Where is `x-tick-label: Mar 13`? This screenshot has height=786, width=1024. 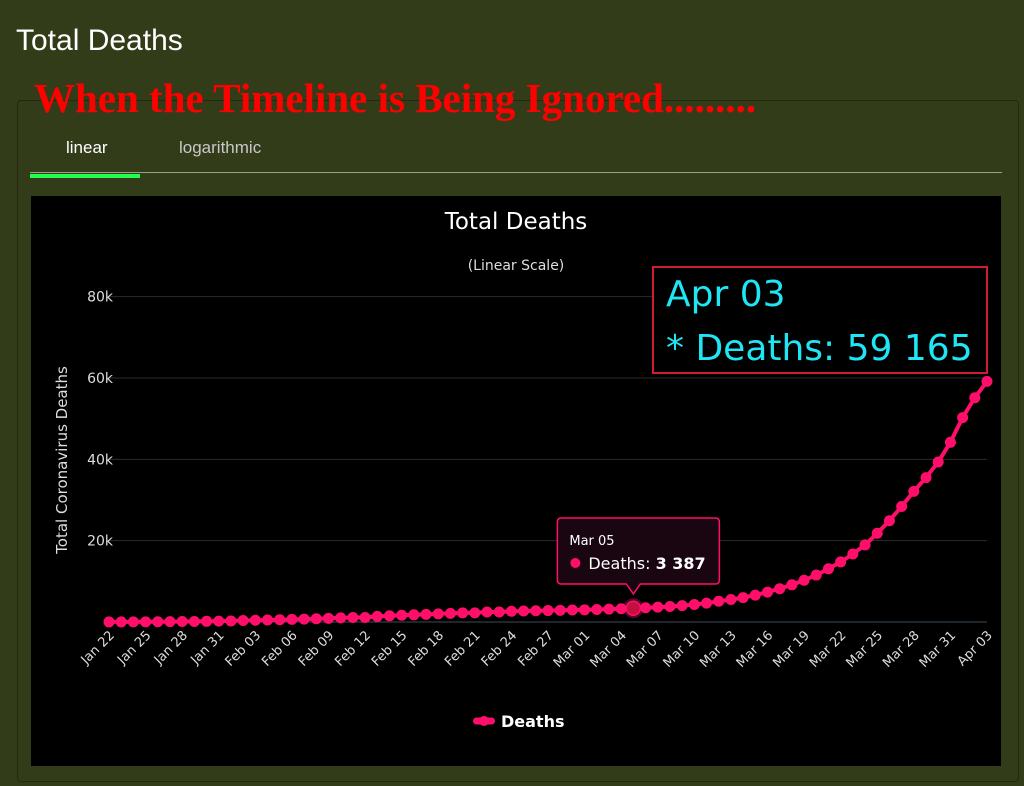
x-tick-label: Mar 13 is located at coordinates (718, 649).